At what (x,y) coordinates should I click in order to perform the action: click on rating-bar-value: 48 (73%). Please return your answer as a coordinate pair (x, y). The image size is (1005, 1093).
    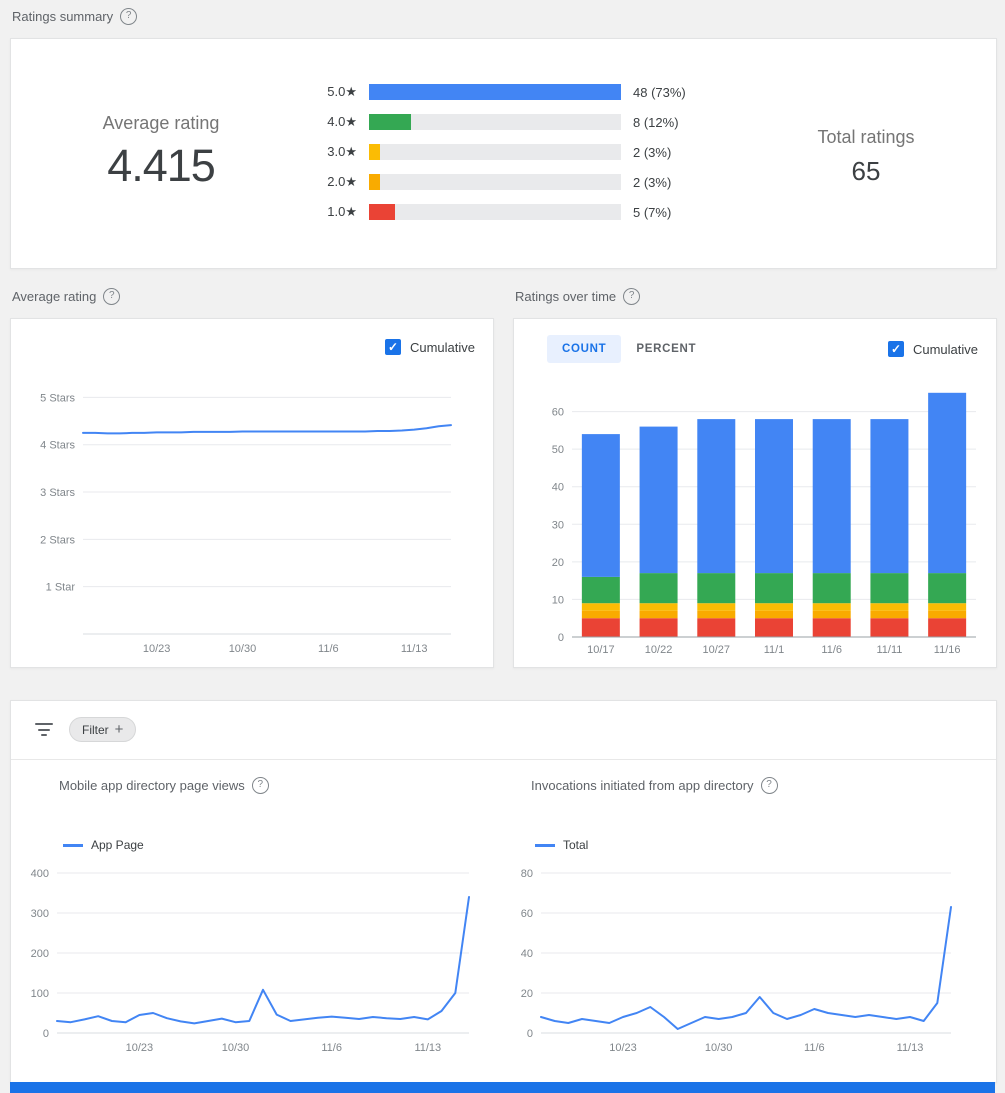
    Looking at the image, I should click on (659, 92).